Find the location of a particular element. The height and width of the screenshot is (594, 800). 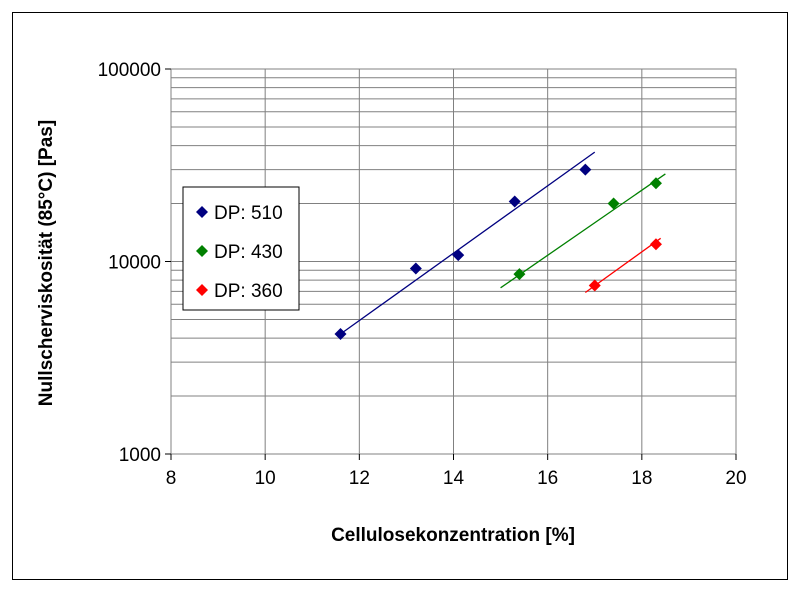

trendlines is located at coordinates (503, 243).